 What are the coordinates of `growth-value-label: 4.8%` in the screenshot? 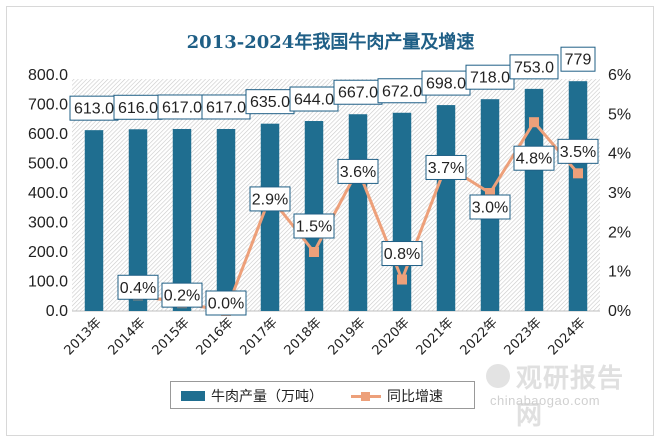 It's located at (534, 159).